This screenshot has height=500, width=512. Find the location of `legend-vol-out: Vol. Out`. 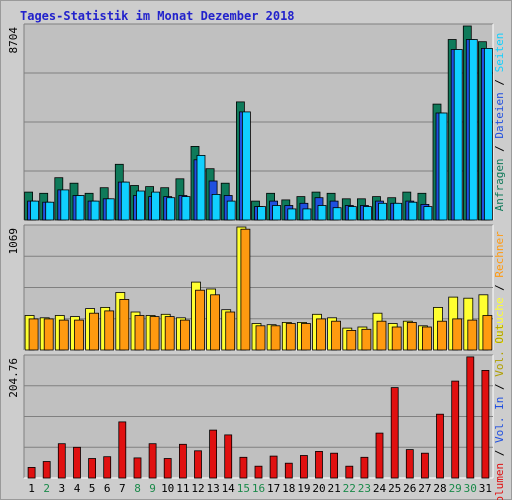

legend-vol-out: Vol. Out is located at coordinates (499, 350).